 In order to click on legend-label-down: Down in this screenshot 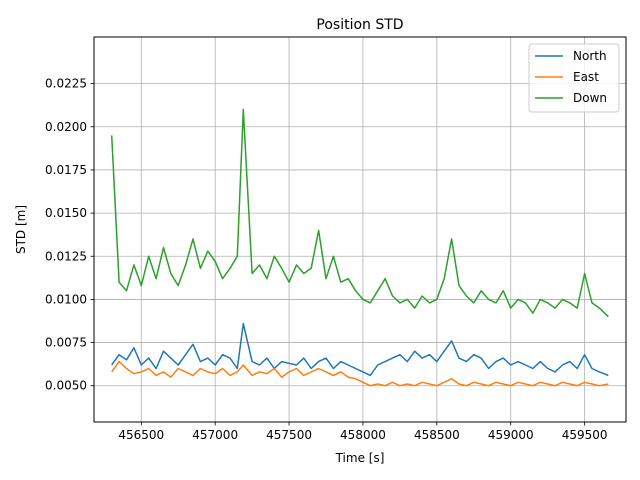, I will do `click(590, 98)`.